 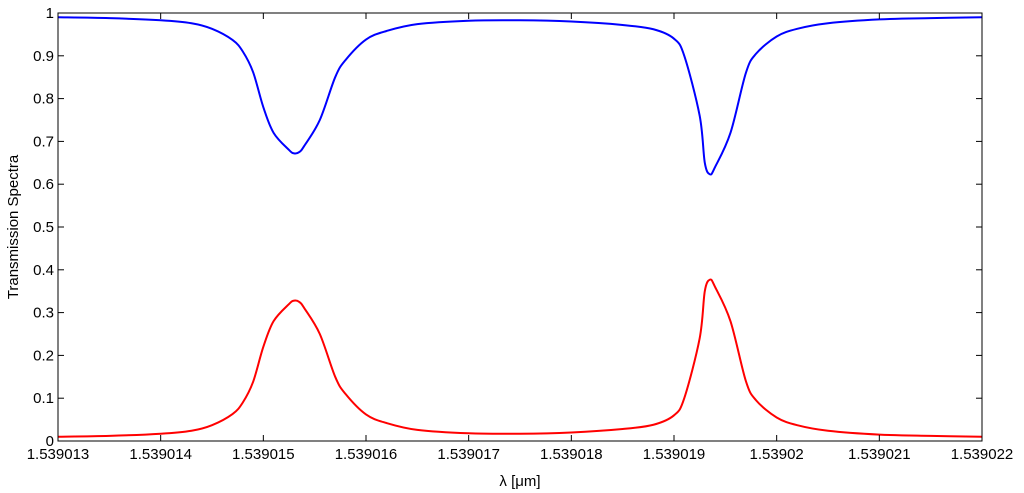 What do you see at coordinates (366, 454) in the screenshot?
I see `x-tick-label: 1.539016` at bounding box center [366, 454].